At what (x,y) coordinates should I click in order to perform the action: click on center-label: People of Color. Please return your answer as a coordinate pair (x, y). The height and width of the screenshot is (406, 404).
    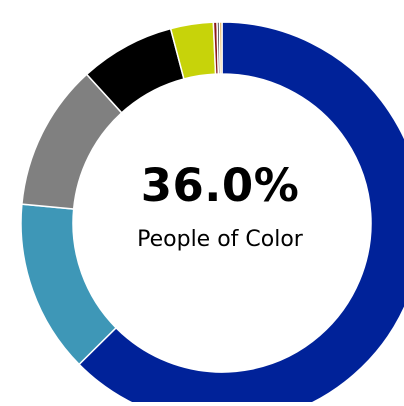
    Looking at the image, I should click on (220, 239).